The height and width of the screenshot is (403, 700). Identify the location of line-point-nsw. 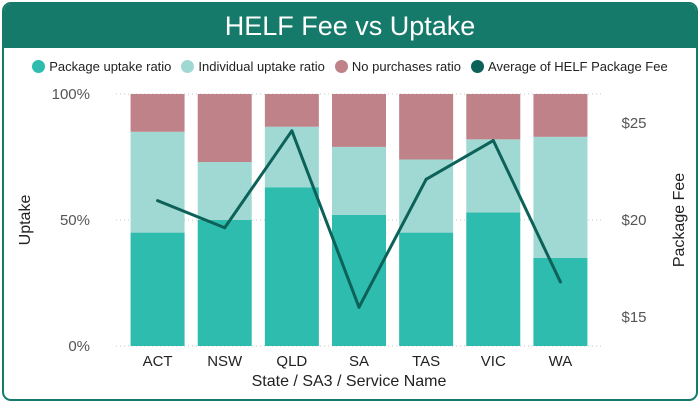
(225, 228).